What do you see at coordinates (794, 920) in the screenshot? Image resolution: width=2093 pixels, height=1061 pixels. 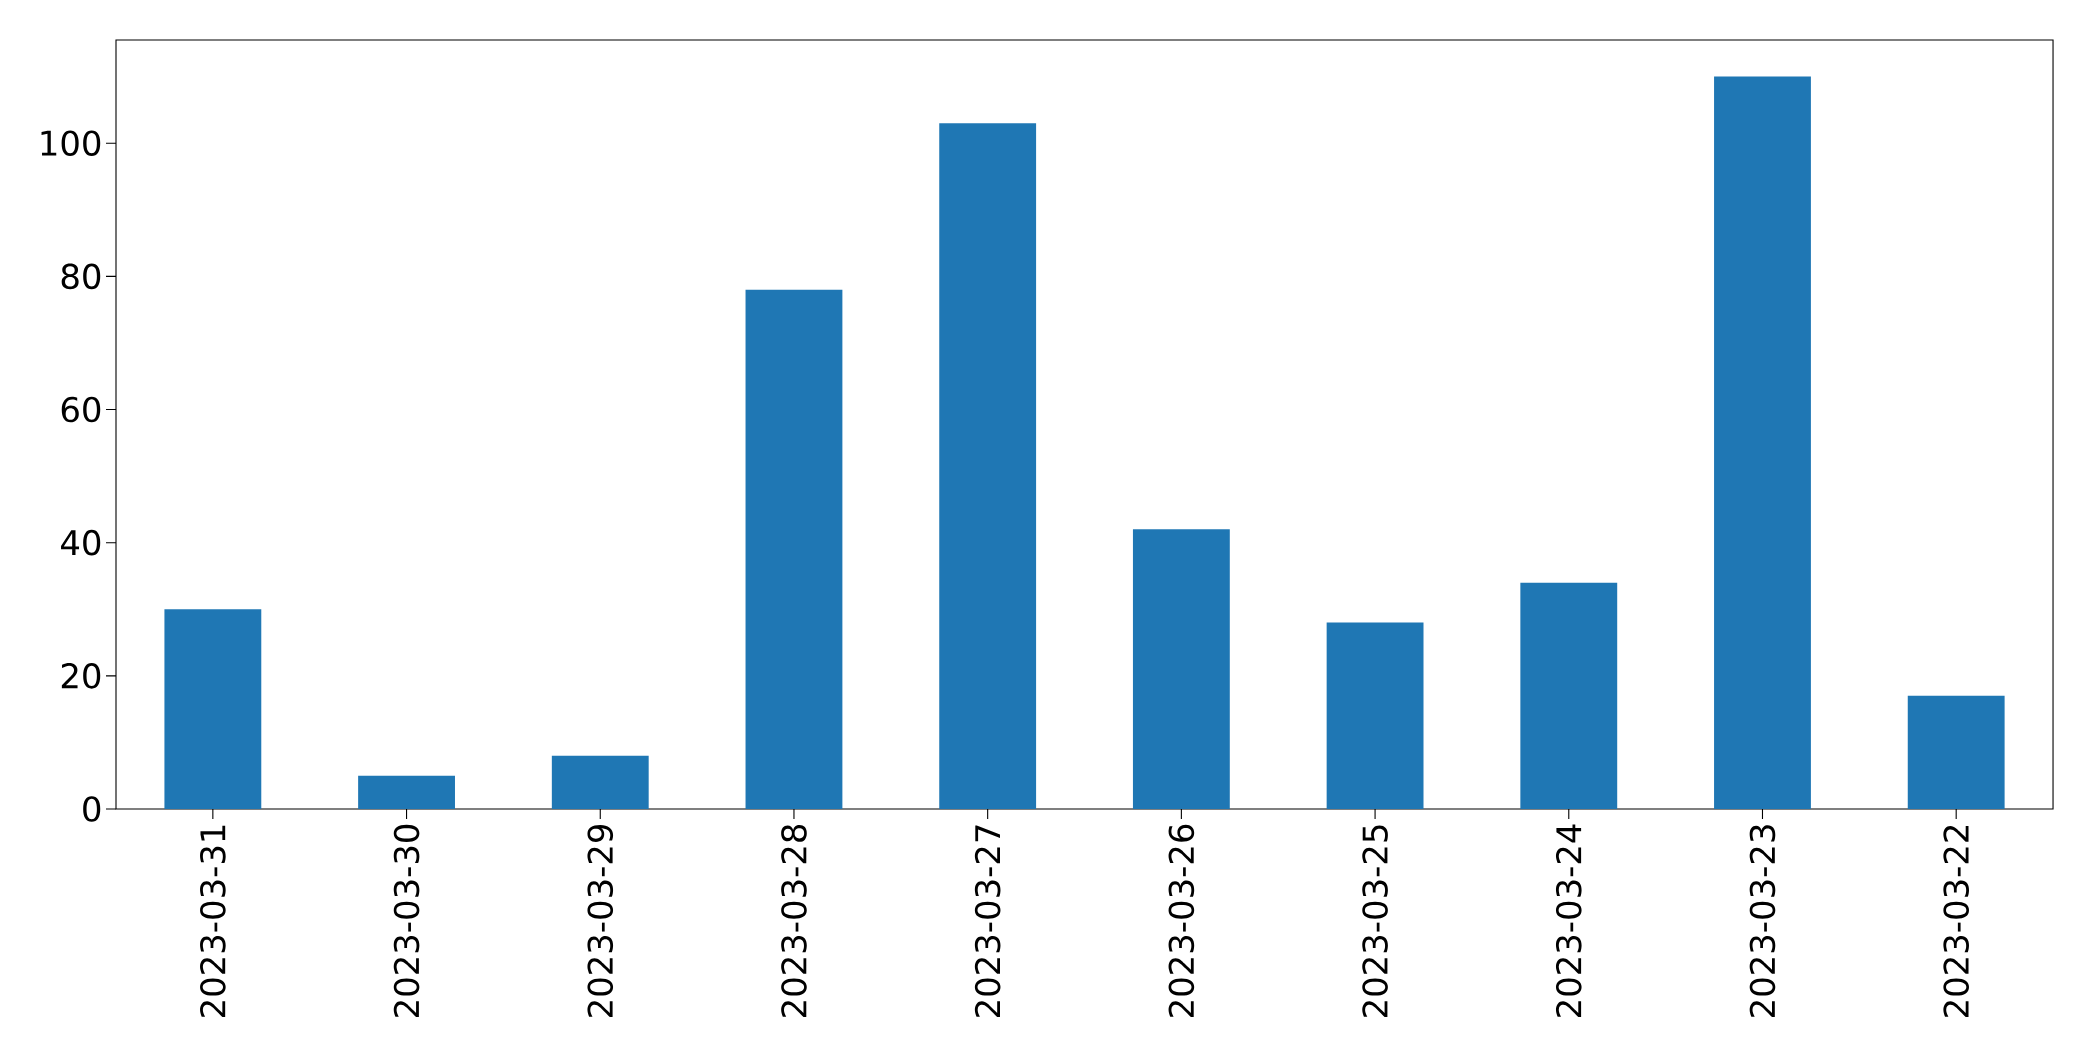 I see `x-tick-label: 2023-03-28` at bounding box center [794, 920].